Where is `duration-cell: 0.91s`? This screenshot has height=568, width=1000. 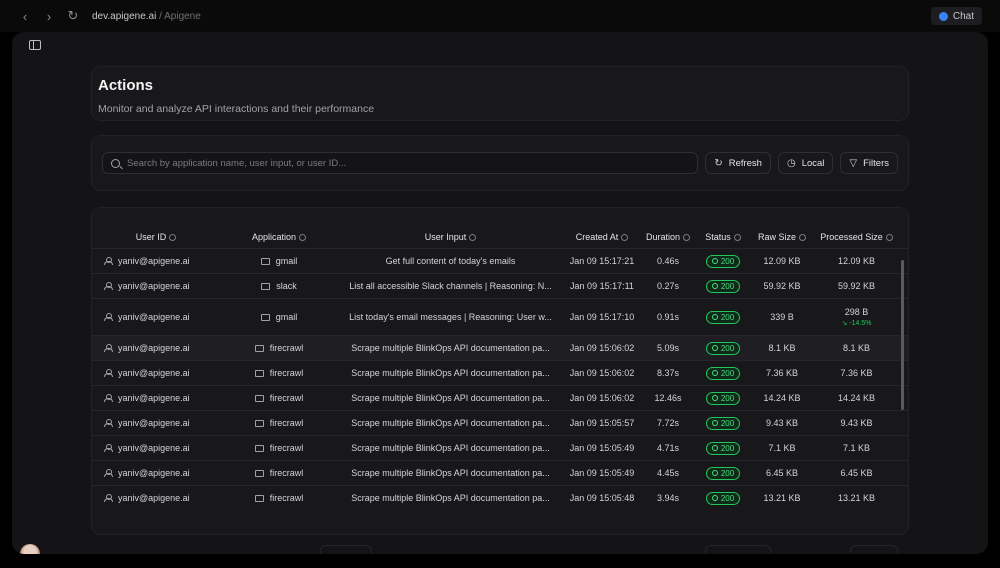 duration-cell: 0.91s is located at coordinates (668, 317).